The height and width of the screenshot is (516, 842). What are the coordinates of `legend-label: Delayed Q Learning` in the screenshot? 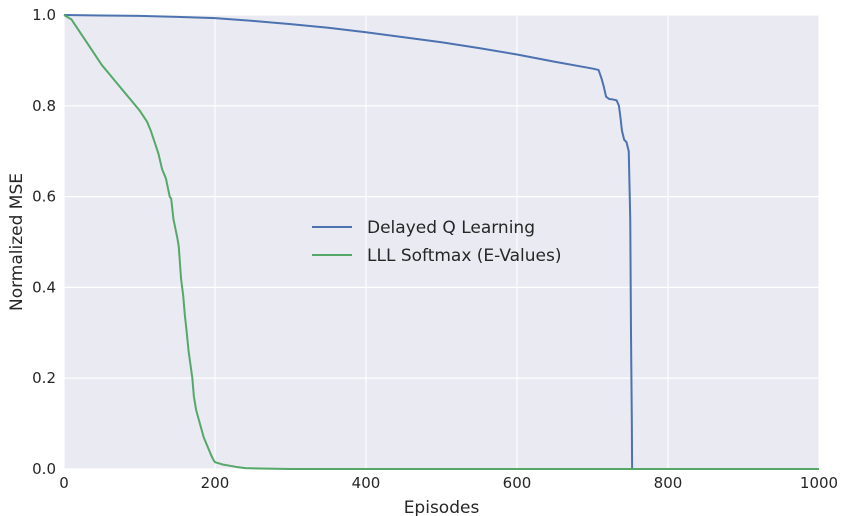 It's located at (451, 228).